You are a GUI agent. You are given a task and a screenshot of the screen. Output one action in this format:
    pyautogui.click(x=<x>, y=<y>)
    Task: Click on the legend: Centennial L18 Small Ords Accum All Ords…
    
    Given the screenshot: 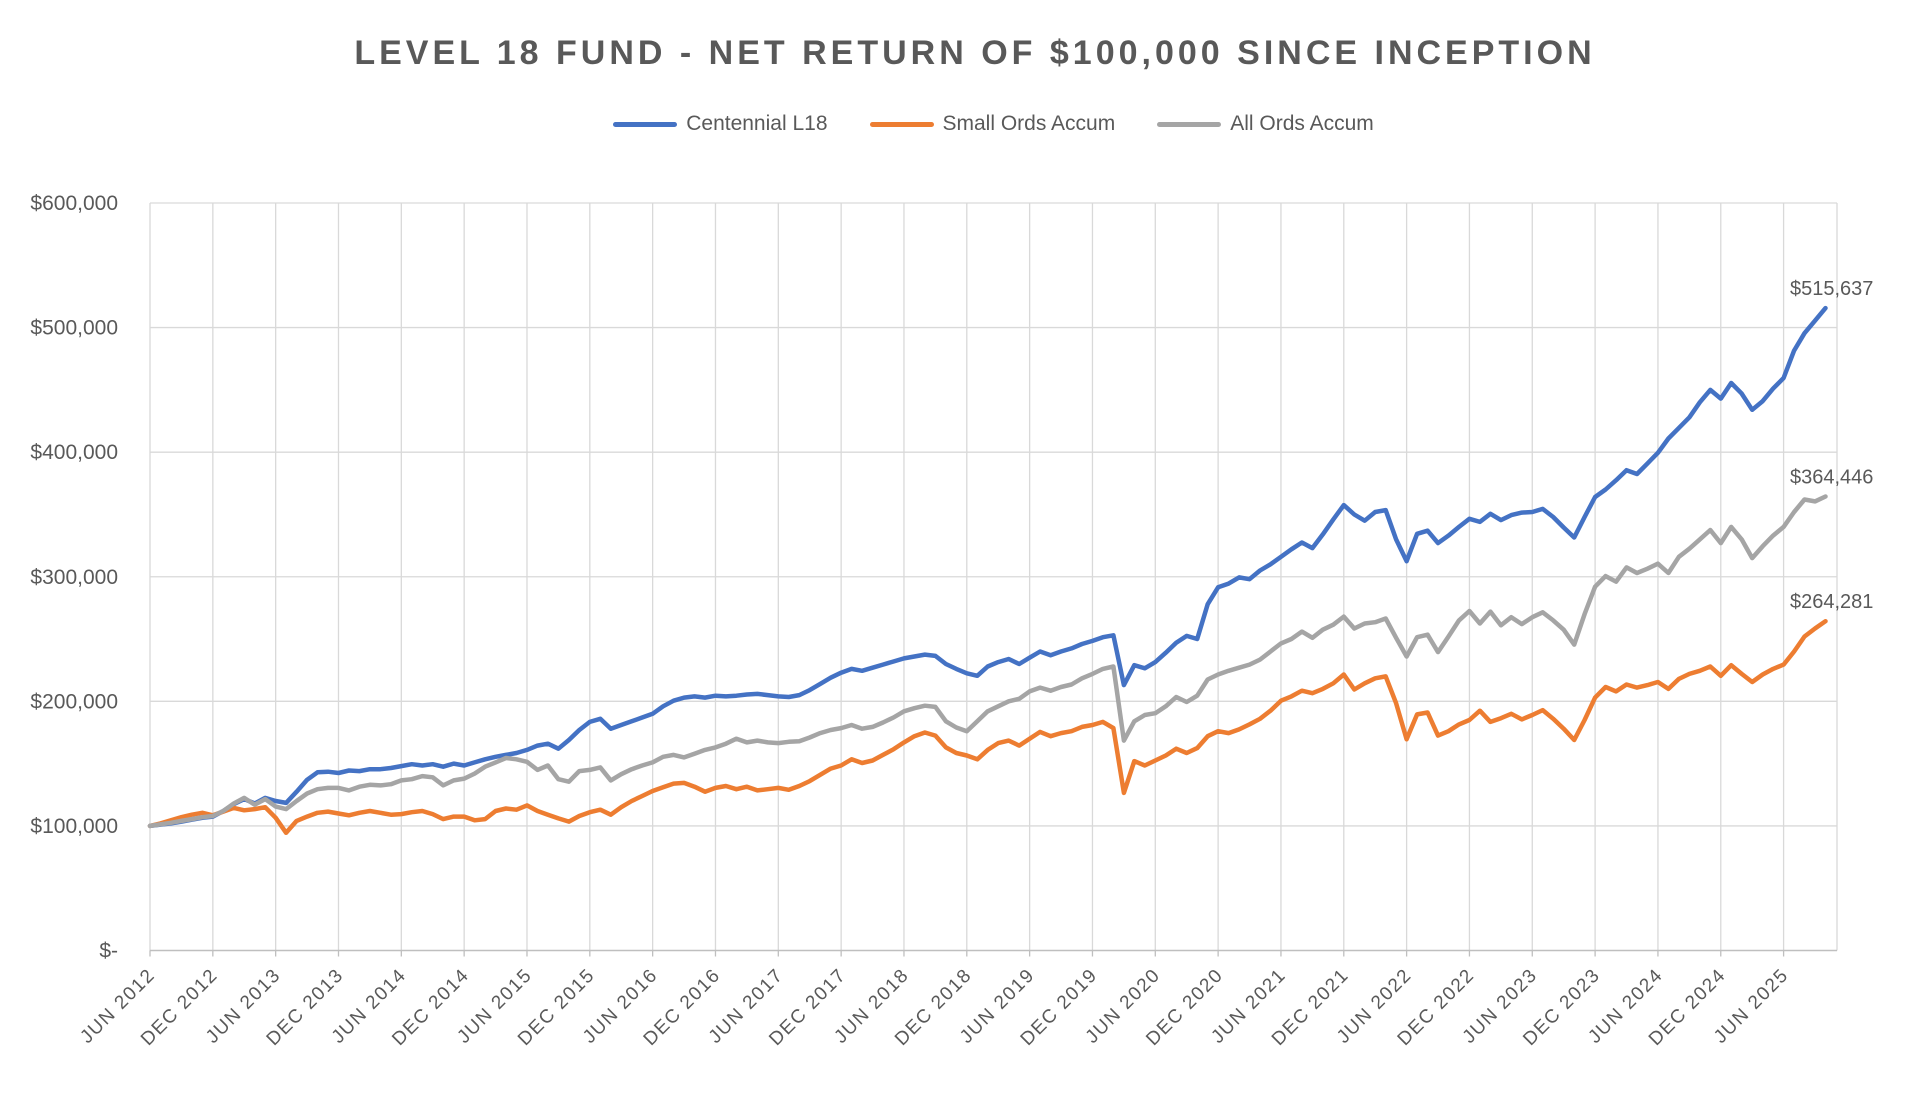 What is the action you would take?
    pyautogui.click(x=993, y=124)
    